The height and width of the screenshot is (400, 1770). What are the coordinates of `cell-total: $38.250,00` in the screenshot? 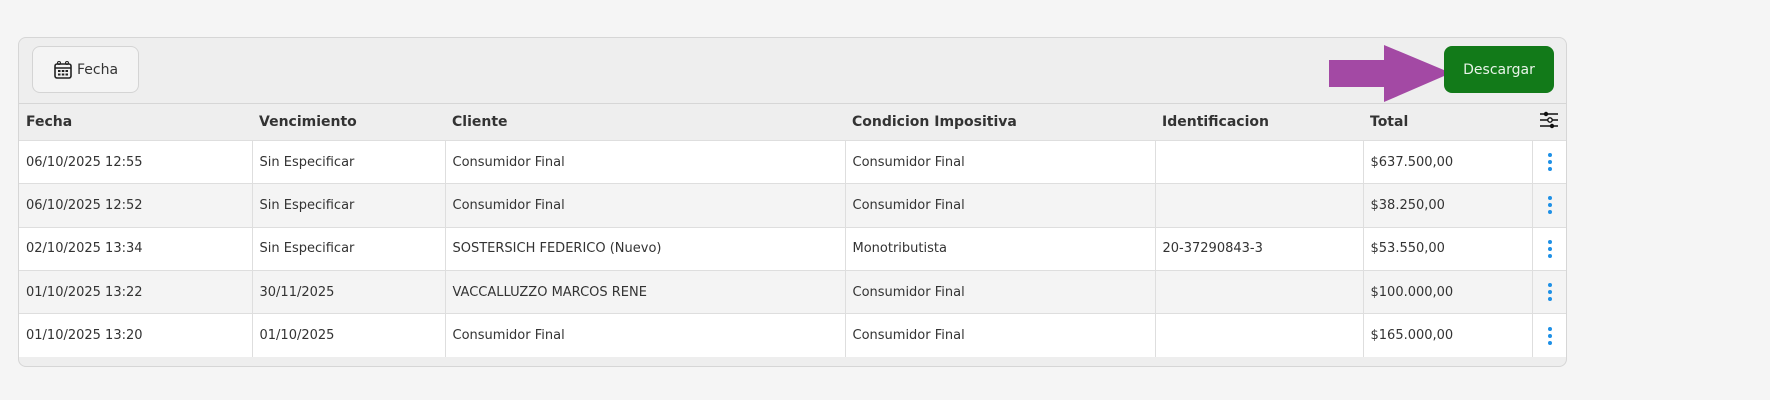 It's located at (1448, 205).